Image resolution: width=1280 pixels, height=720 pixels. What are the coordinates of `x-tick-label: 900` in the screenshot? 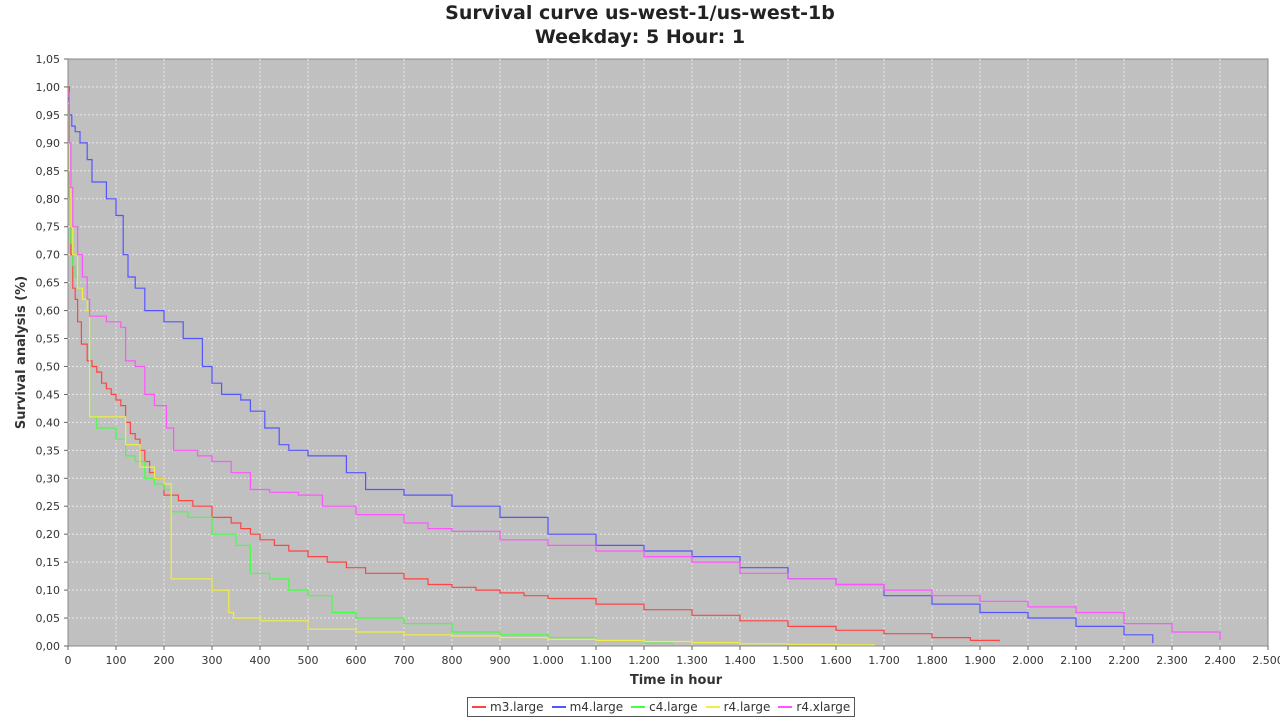 It's located at (500, 660).